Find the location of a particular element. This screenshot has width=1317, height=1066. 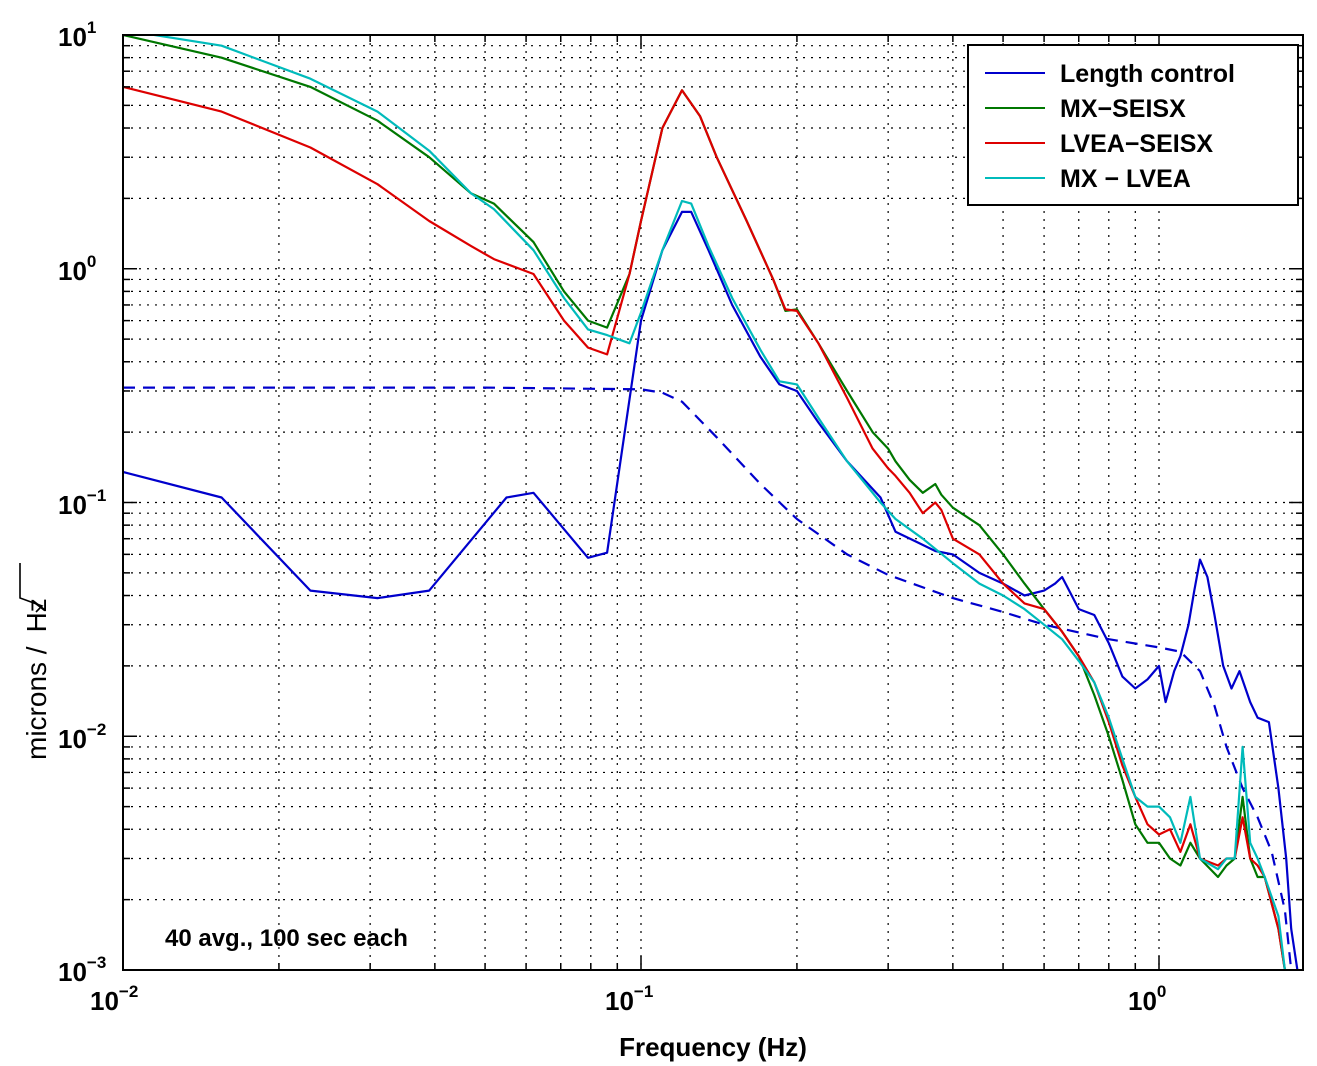

x-tick-label-1: 10⁻¹ is located at coordinates (629, 999).